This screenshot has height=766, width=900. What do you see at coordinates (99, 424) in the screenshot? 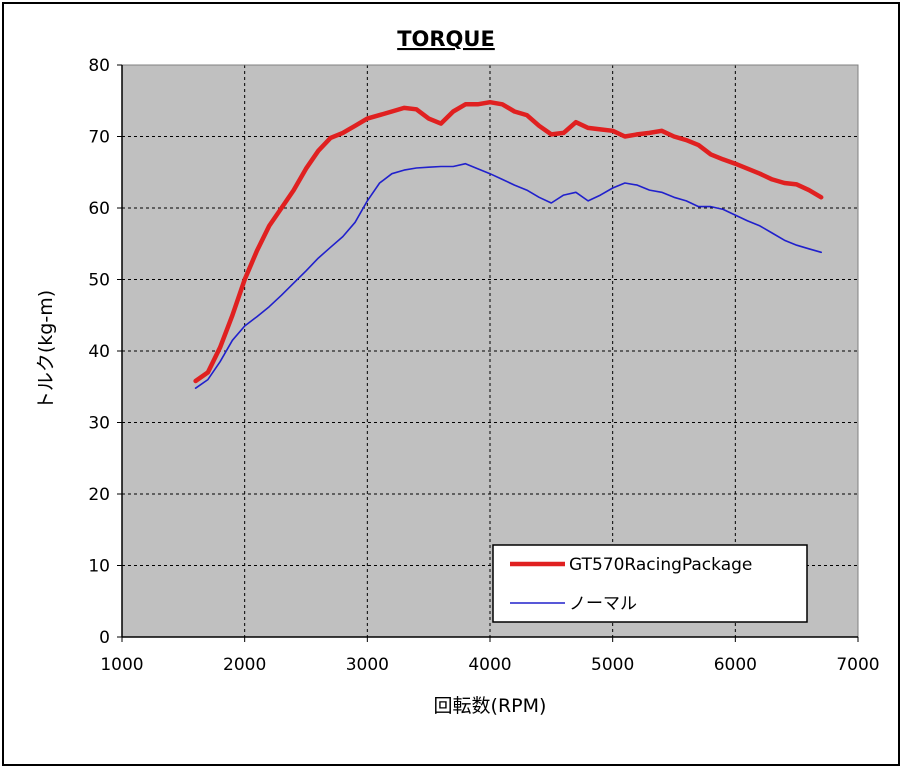
I see `y-tick-label: 30` at bounding box center [99, 424].